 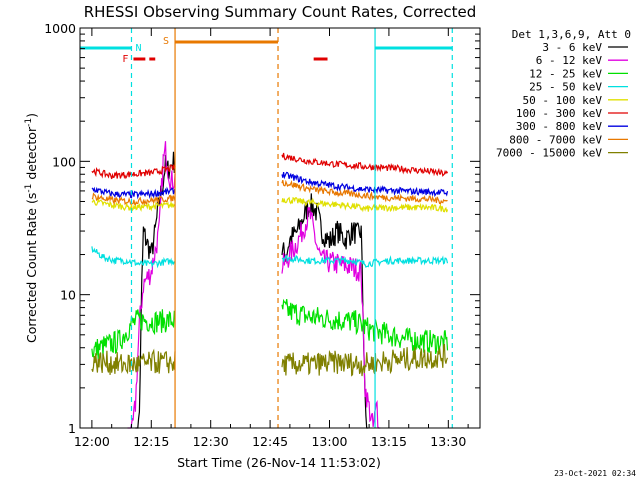 I want to click on legend-label-1: 6 - 12 keV, so click(x=569, y=60).